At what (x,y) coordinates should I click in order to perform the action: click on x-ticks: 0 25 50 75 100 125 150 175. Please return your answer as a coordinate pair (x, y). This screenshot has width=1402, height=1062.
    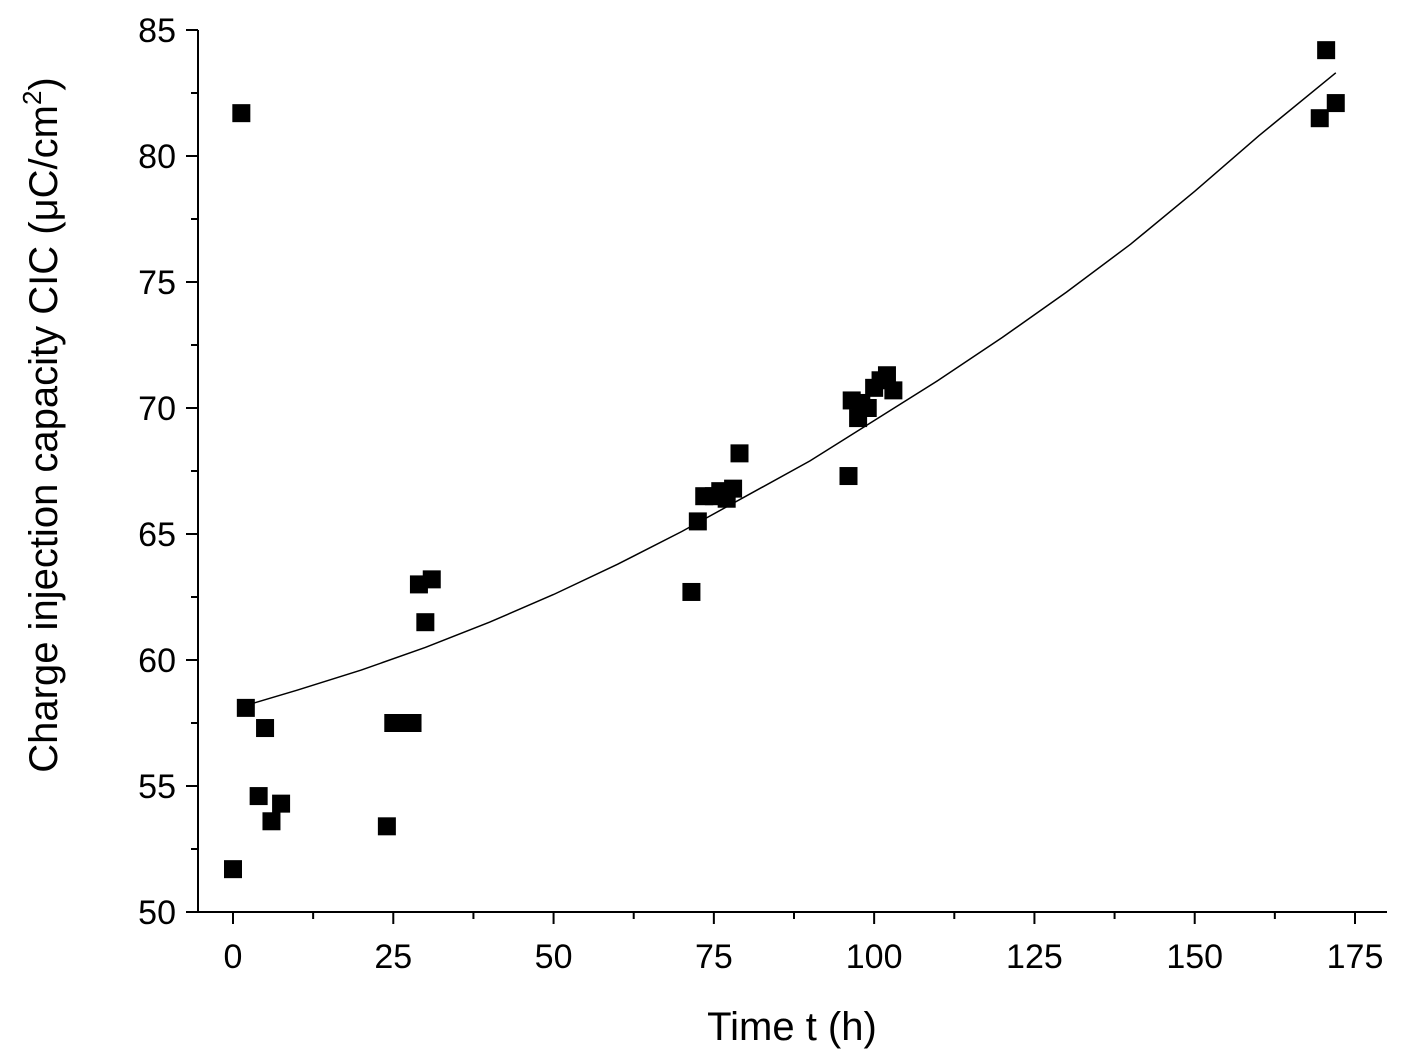
    Looking at the image, I should click on (804, 944).